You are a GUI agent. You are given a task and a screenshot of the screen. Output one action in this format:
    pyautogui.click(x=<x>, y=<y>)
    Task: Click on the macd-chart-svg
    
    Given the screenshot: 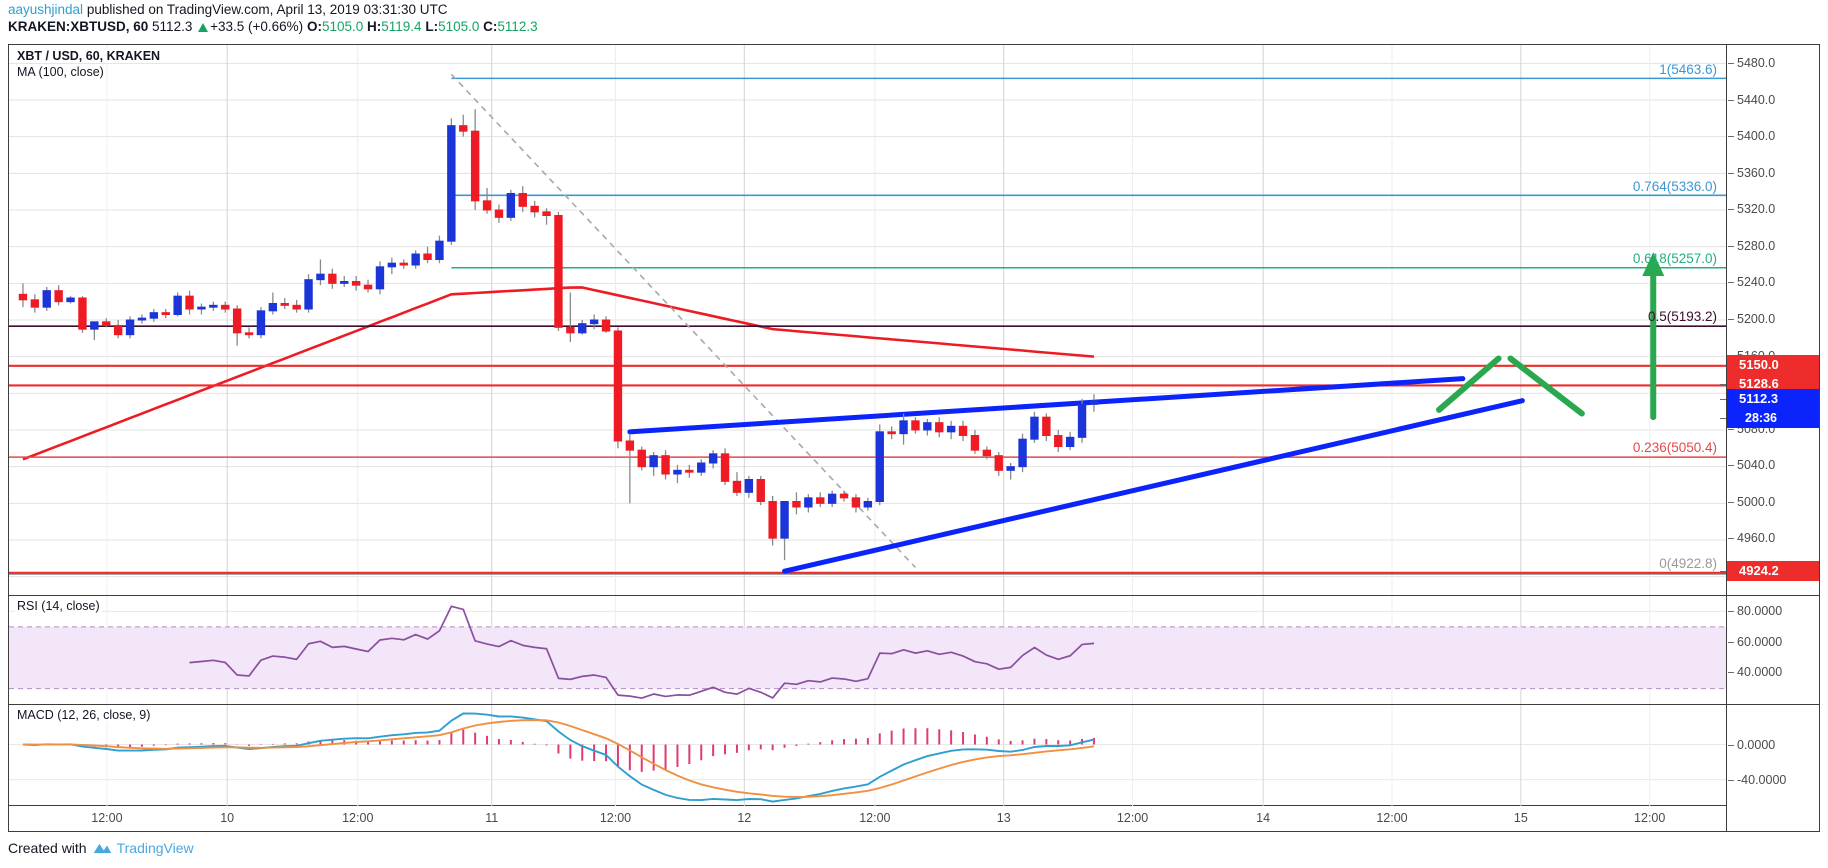 What is the action you would take?
    pyautogui.click(x=868, y=755)
    